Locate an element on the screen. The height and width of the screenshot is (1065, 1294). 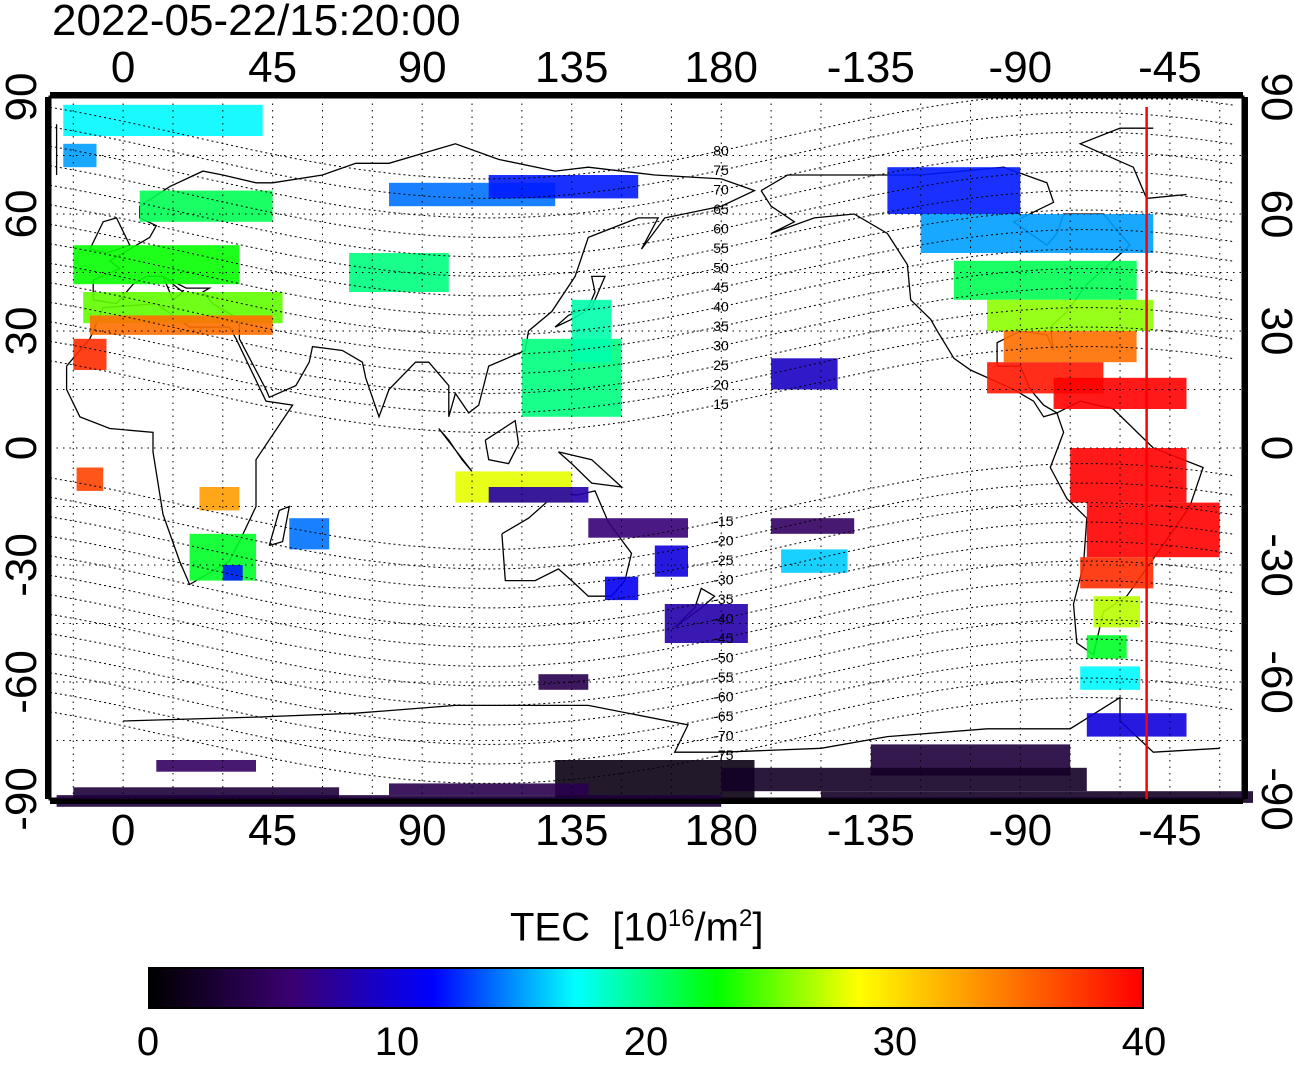
colorbar-tick-label: 0 is located at coordinates (148, 1042).